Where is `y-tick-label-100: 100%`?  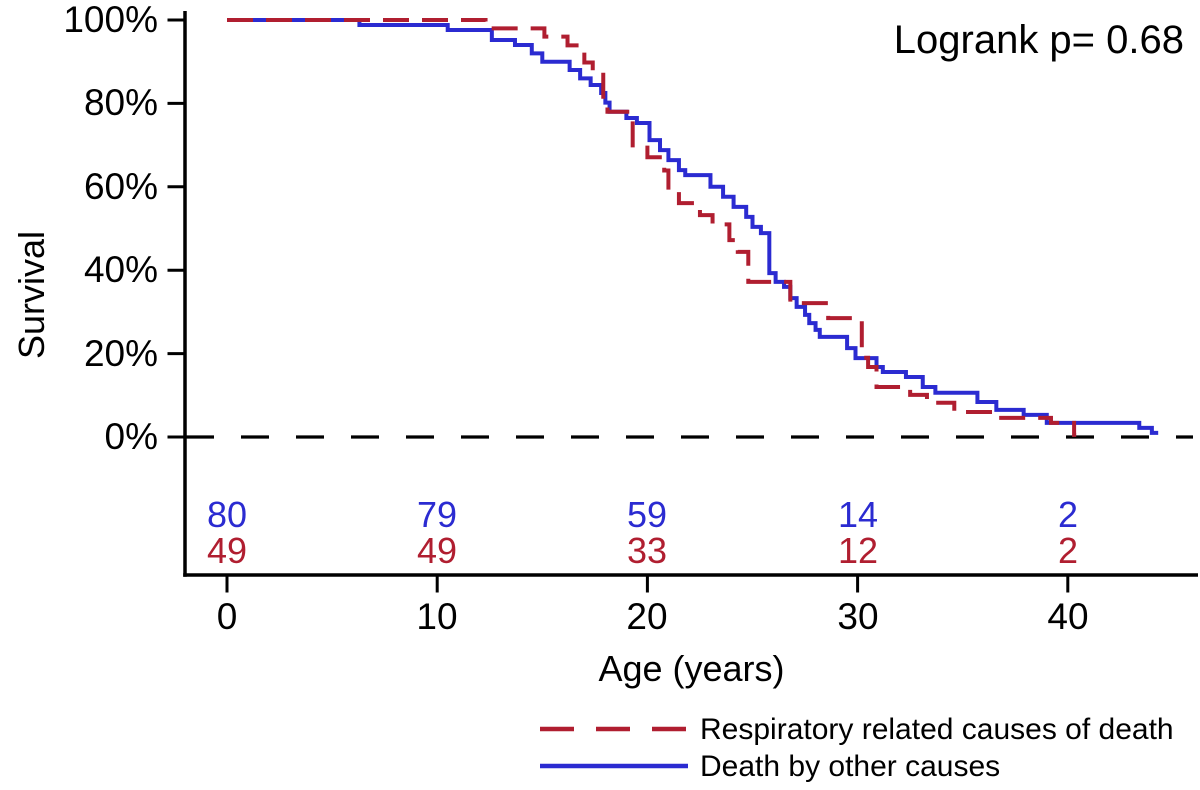 y-tick-label-100: 100% is located at coordinates (110, 20).